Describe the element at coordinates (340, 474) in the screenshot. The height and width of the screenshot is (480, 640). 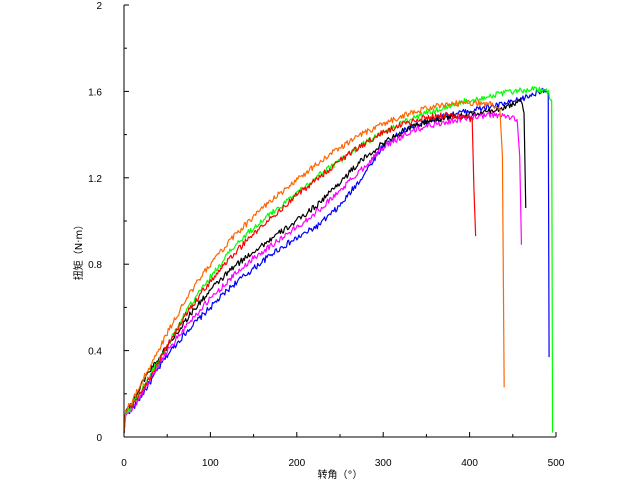
I see `x-axis-title: 转角（°）` at that location.